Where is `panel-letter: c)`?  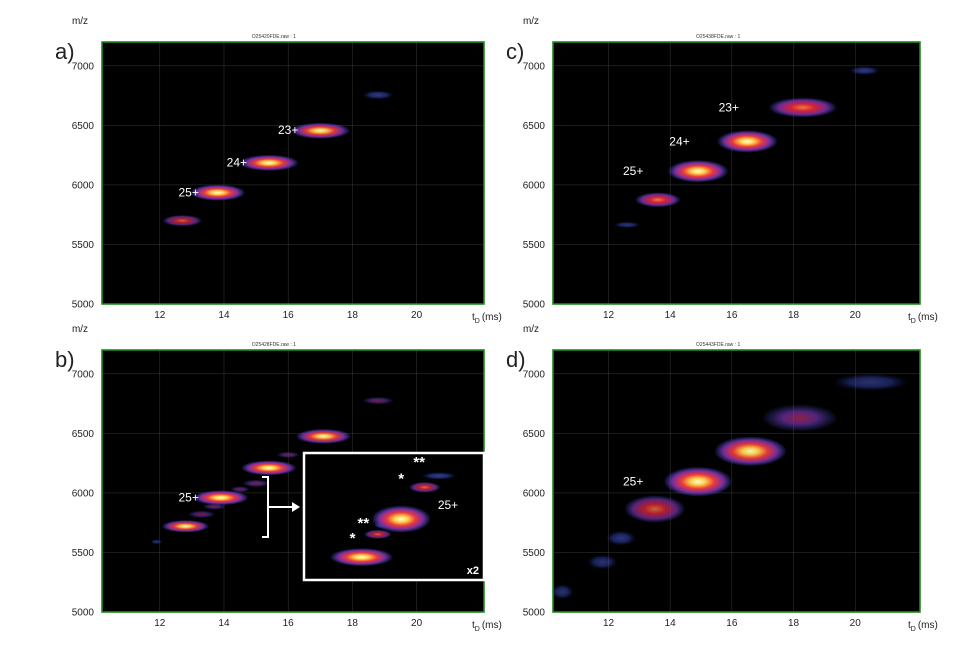
panel-letter: c) is located at coordinates (515, 51).